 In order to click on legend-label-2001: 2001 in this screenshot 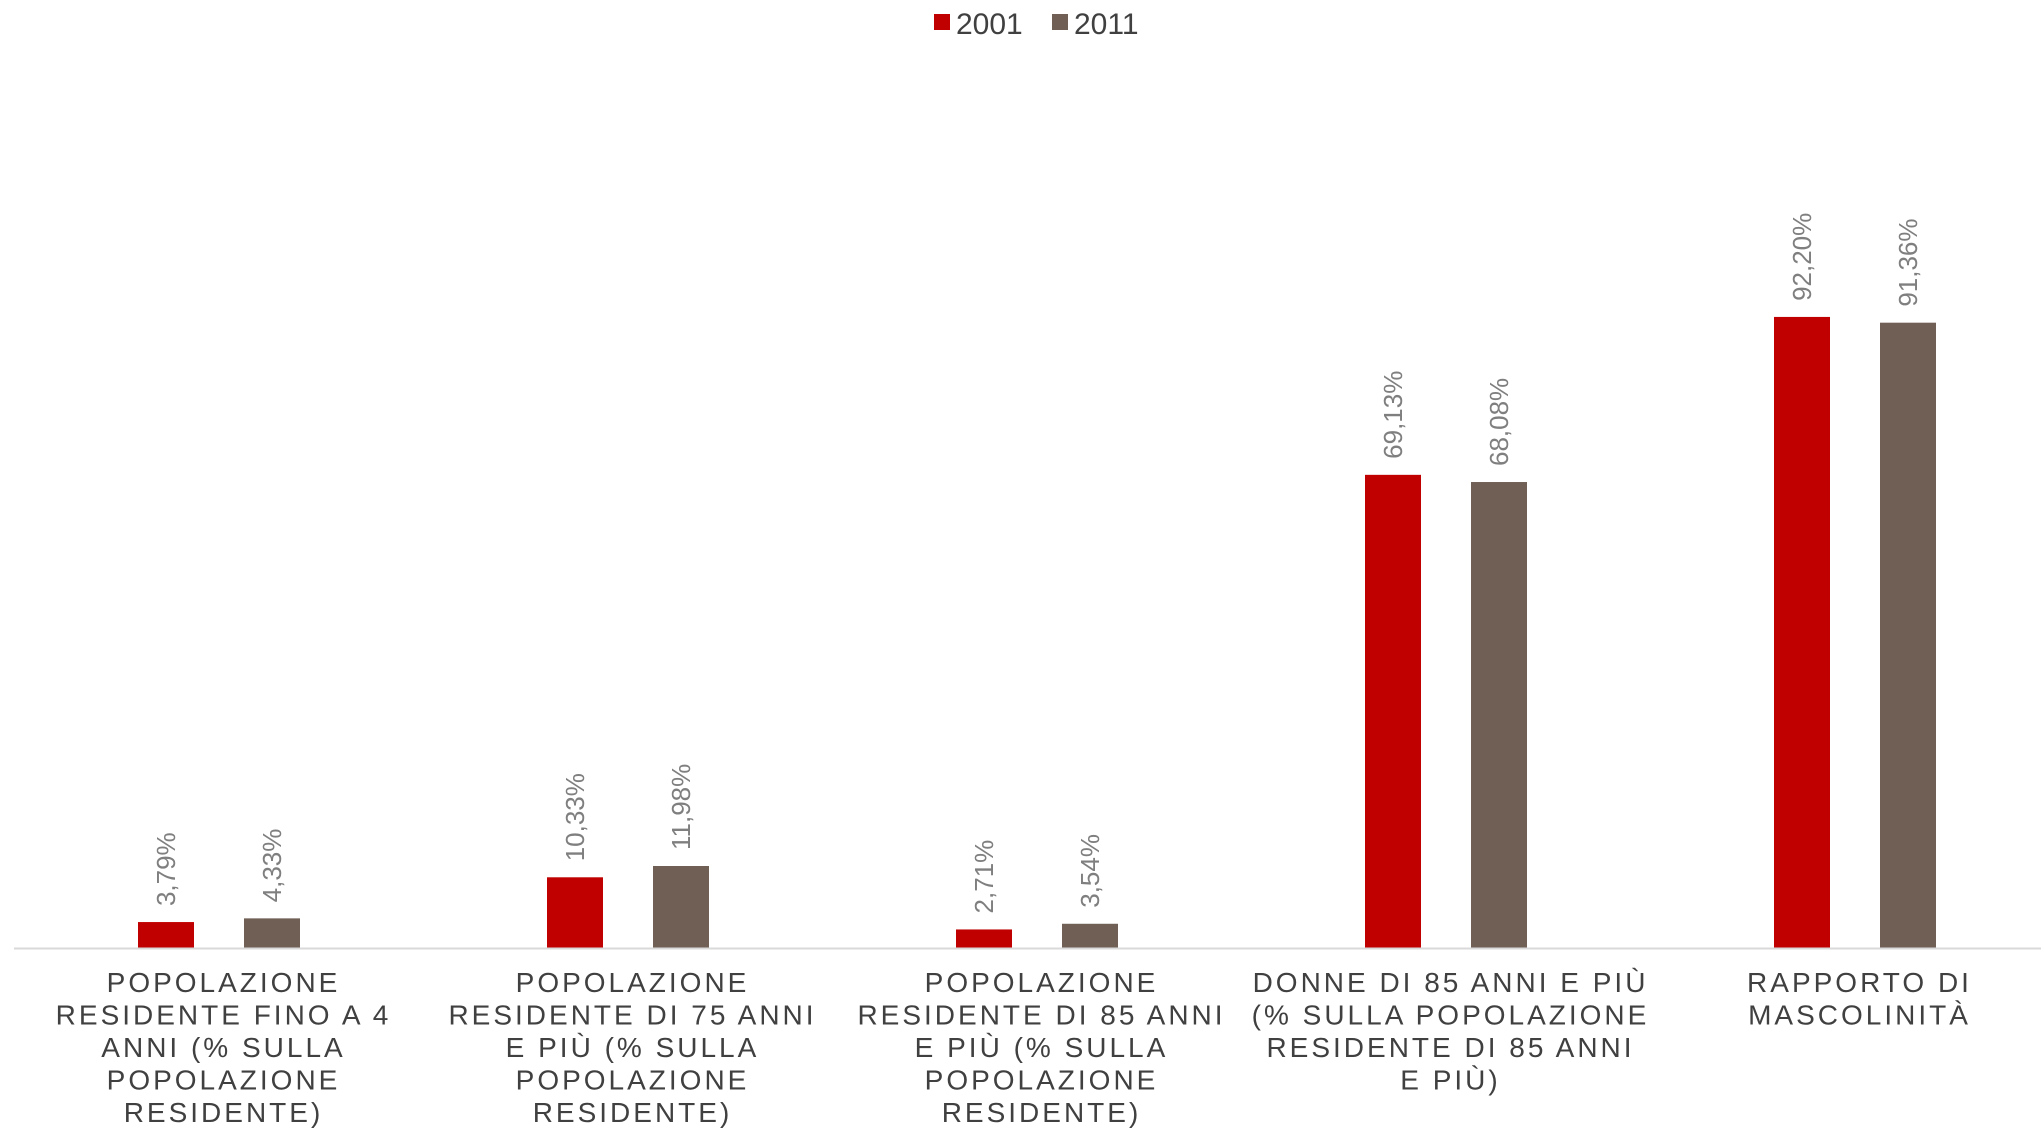, I will do `click(989, 24)`.